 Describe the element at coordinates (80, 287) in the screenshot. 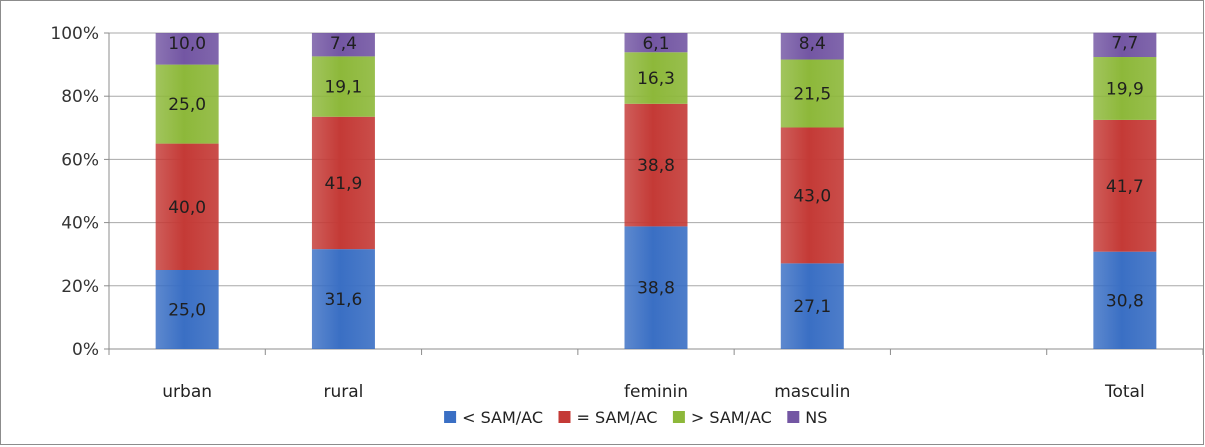

I see `y-tick-label: 20%` at that location.